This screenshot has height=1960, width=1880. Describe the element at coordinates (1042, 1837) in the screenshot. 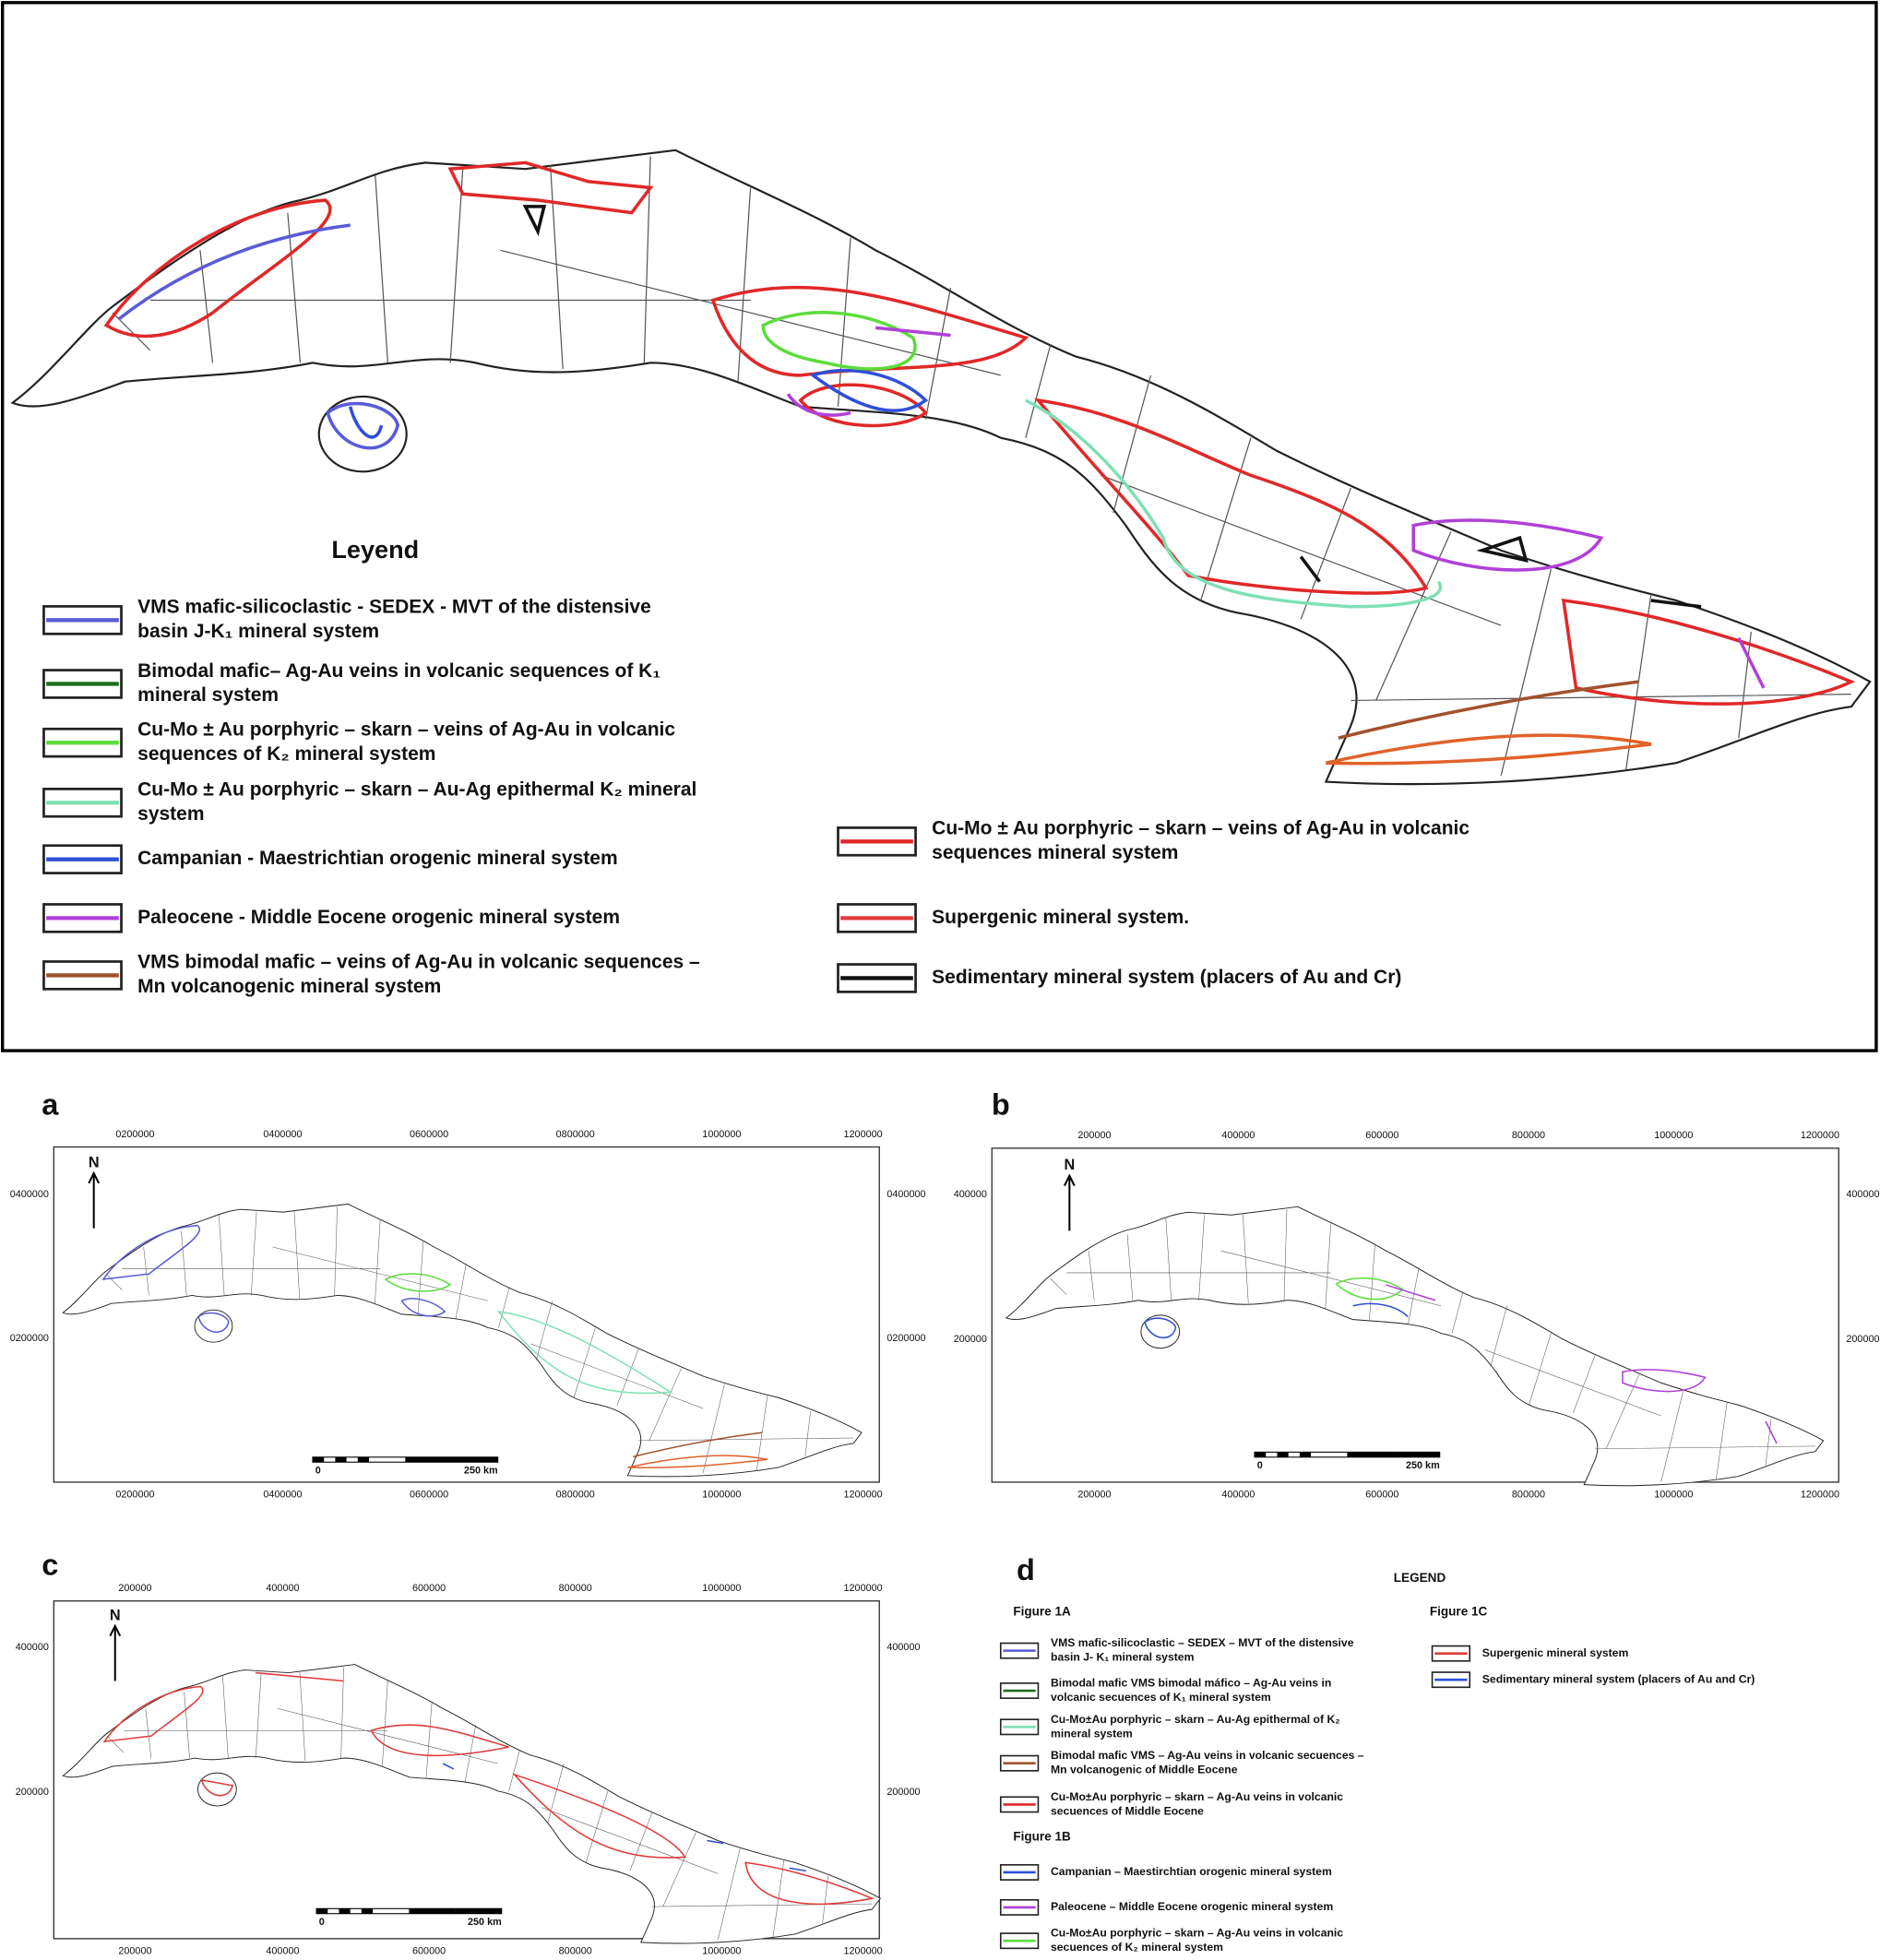

I see `legend-group-title: Figure 1B` at that location.